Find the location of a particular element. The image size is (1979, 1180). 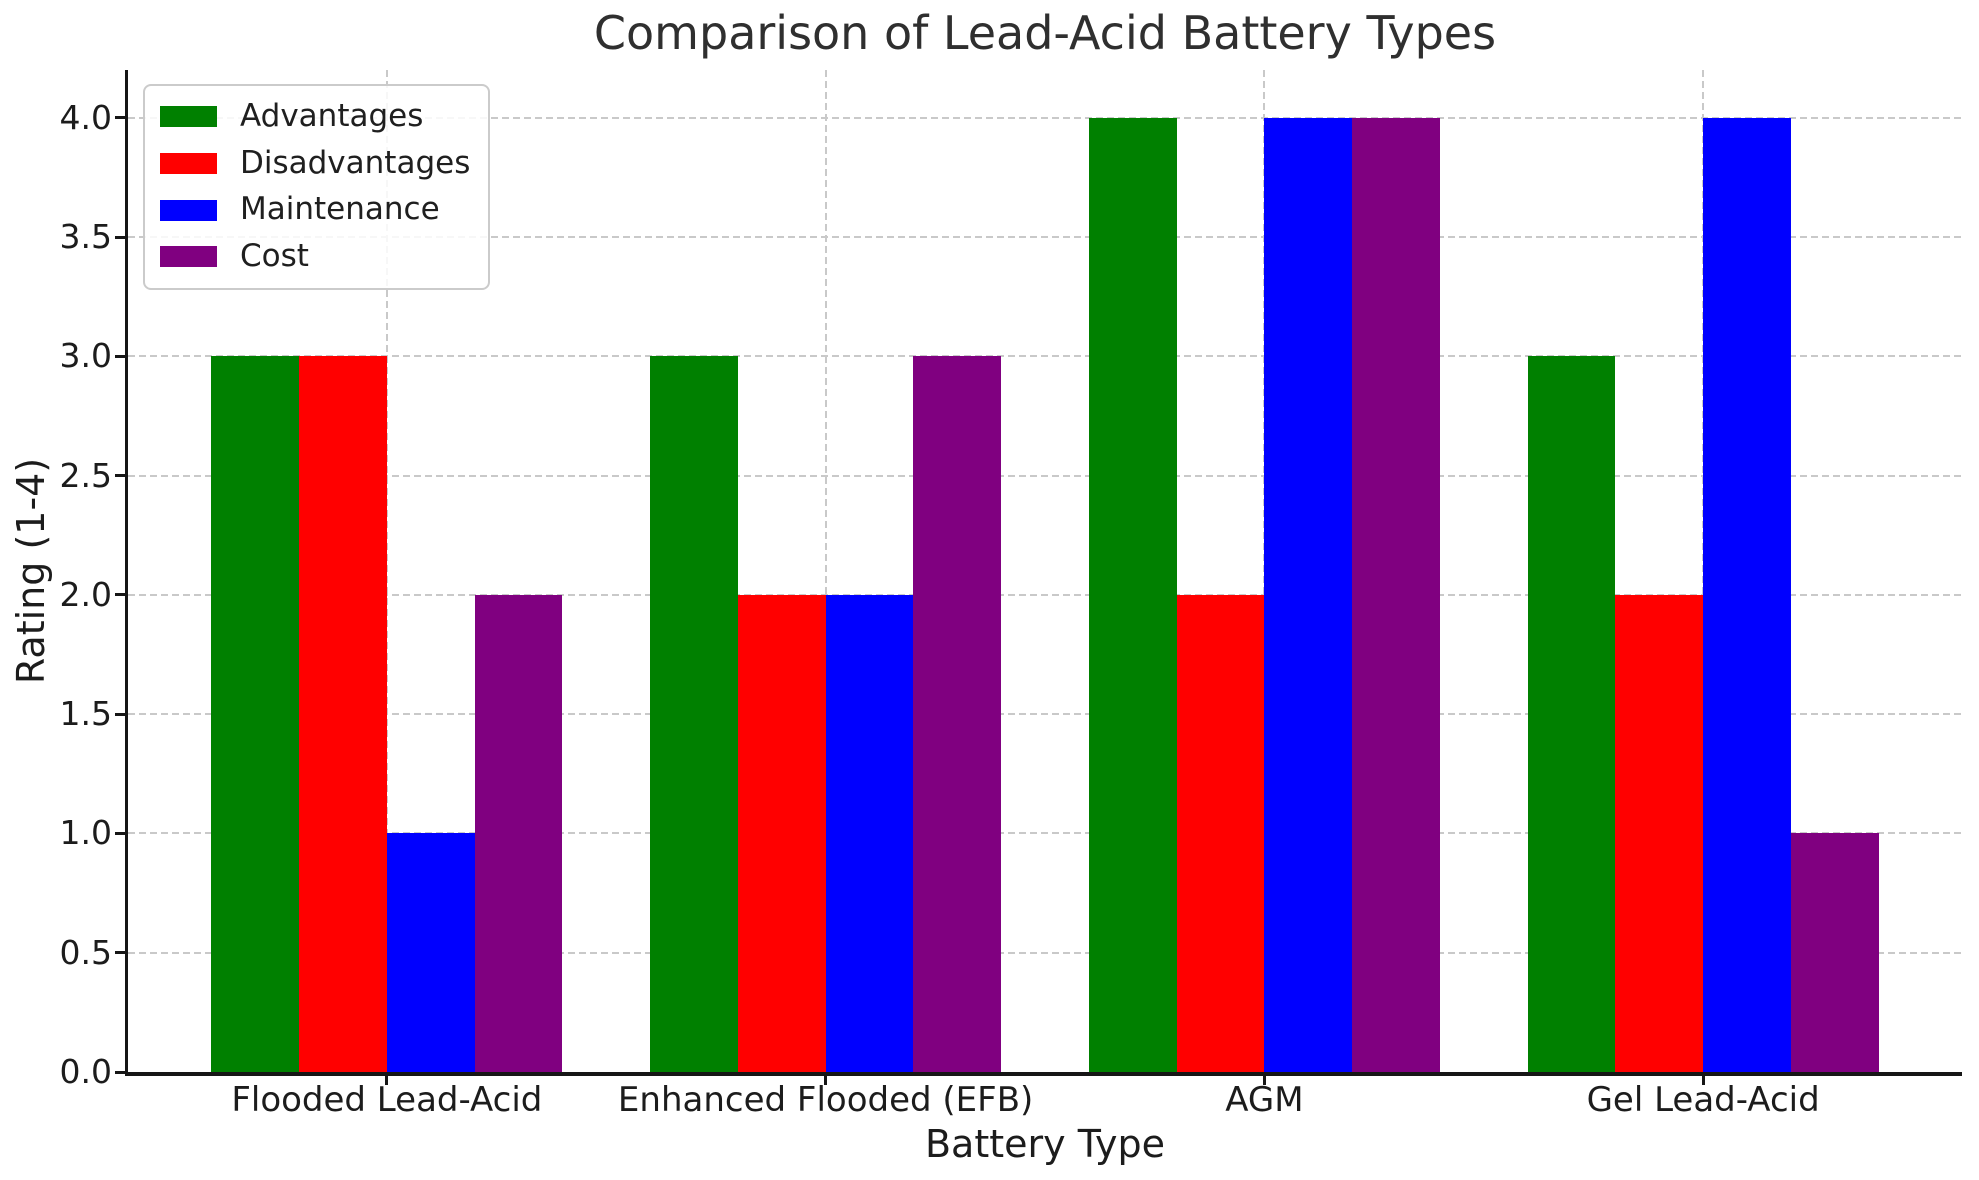

legend-item-advantages: Advantages is located at coordinates (315, 116).